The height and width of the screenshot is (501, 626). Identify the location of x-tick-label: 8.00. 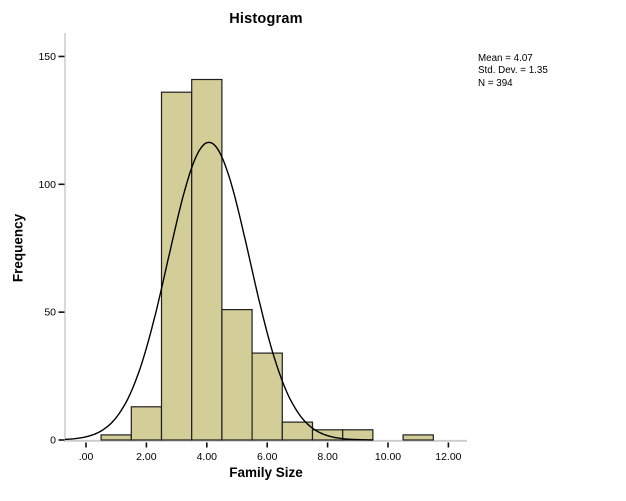
(327, 457).